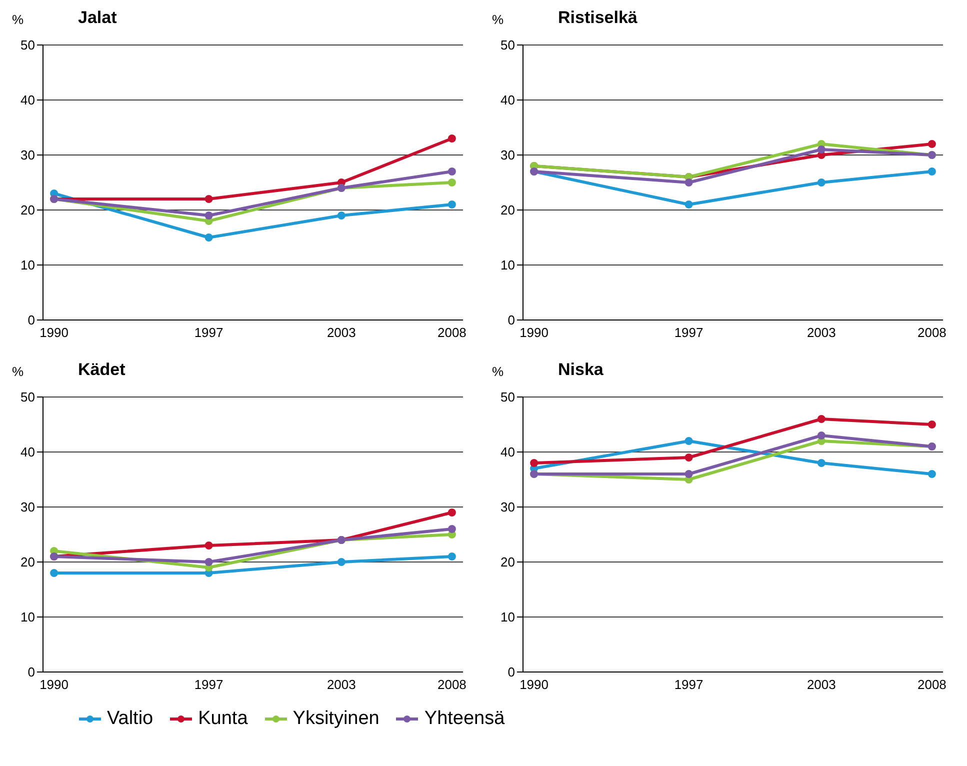 This screenshot has height=766, width=967. I want to click on legend-label: Kunta, so click(223, 719).